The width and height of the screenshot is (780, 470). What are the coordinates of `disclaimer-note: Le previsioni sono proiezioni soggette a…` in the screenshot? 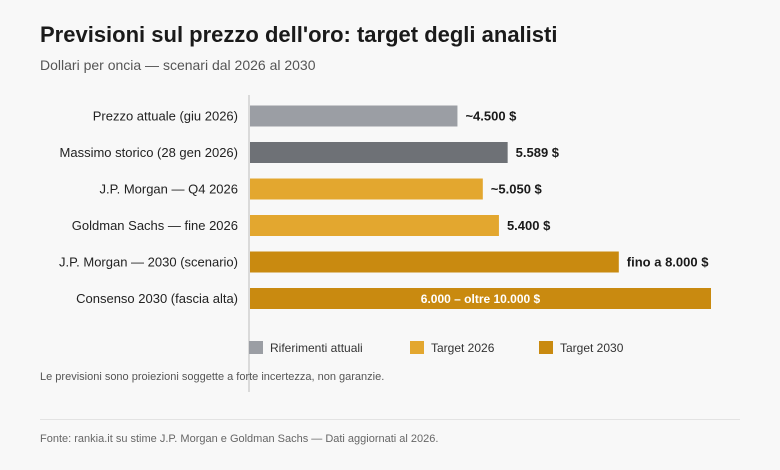 It's located at (212, 377).